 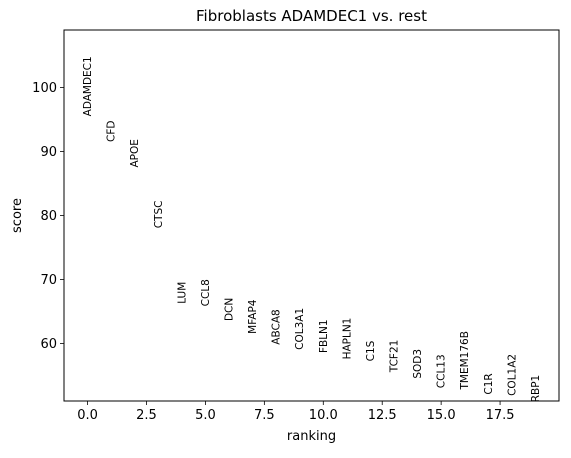 I want to click on x-tick-label: 15.0, so click(x=441, y=415).